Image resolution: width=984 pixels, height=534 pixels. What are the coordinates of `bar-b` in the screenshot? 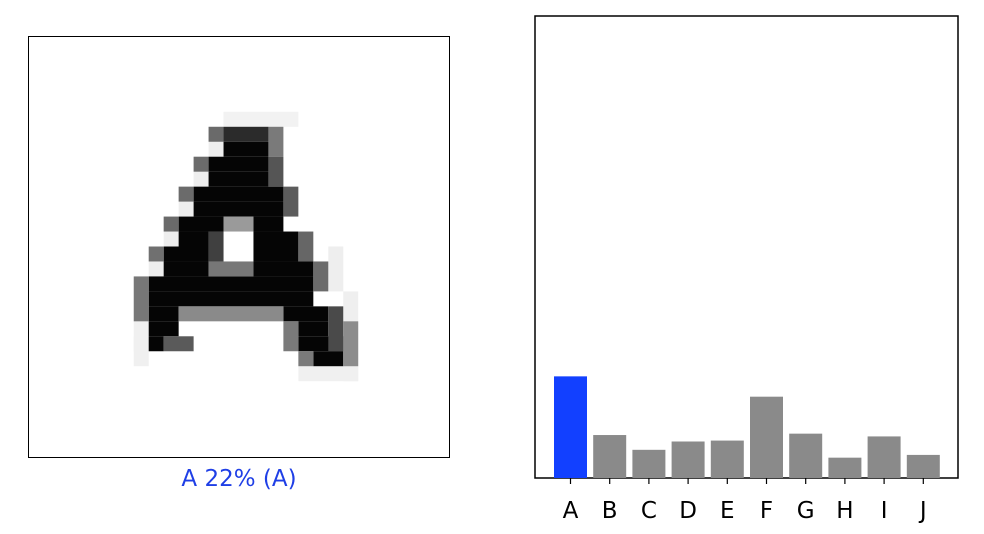 It's located at (610, 456).